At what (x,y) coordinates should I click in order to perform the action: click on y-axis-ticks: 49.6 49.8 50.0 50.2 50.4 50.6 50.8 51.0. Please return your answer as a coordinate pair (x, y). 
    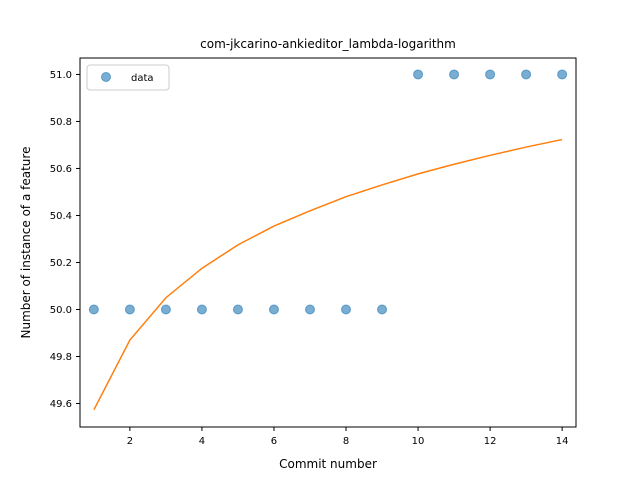
    Looking at the image, I should click on (65, 240).